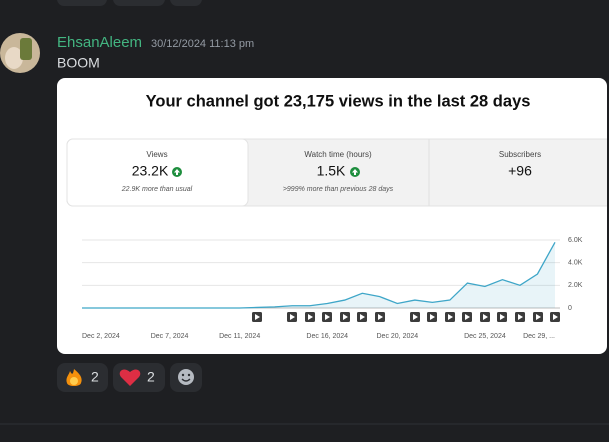  I want to click on stat-label: Subscribers, so click(520, 154).